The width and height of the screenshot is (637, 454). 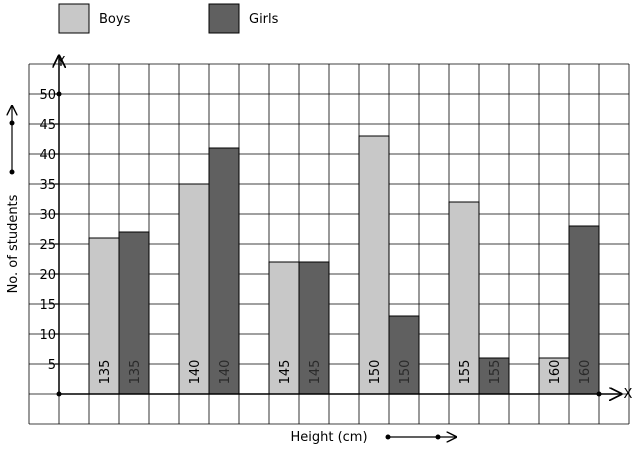 I want to click on legend-label-boys: Boys, so click(x=115, y=19).